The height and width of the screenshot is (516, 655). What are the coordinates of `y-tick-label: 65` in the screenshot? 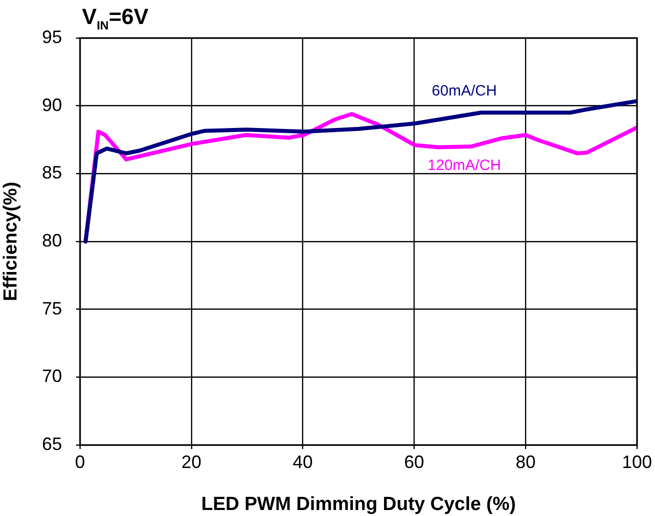 It's located at (52, 444).